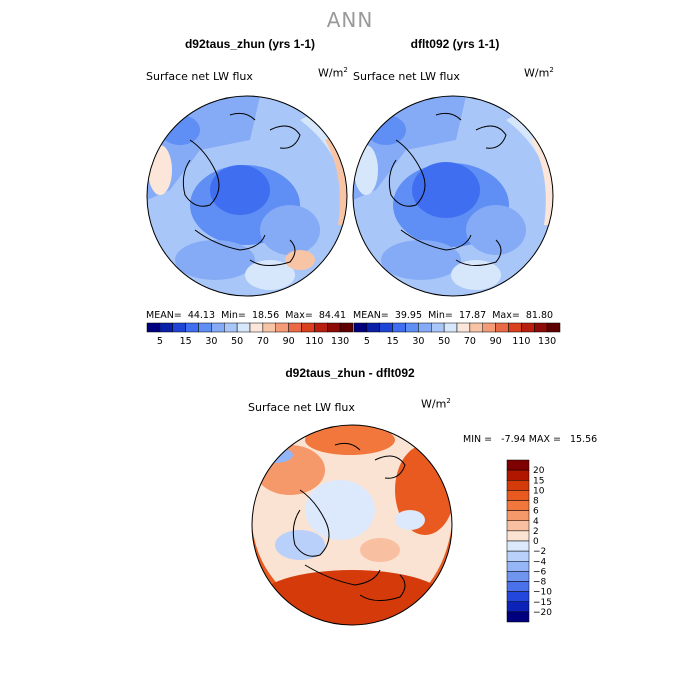 The width and height of the screenshot is (700, 700). I want to click on colorbar-2-tick-label: 30, so click(418, 341).